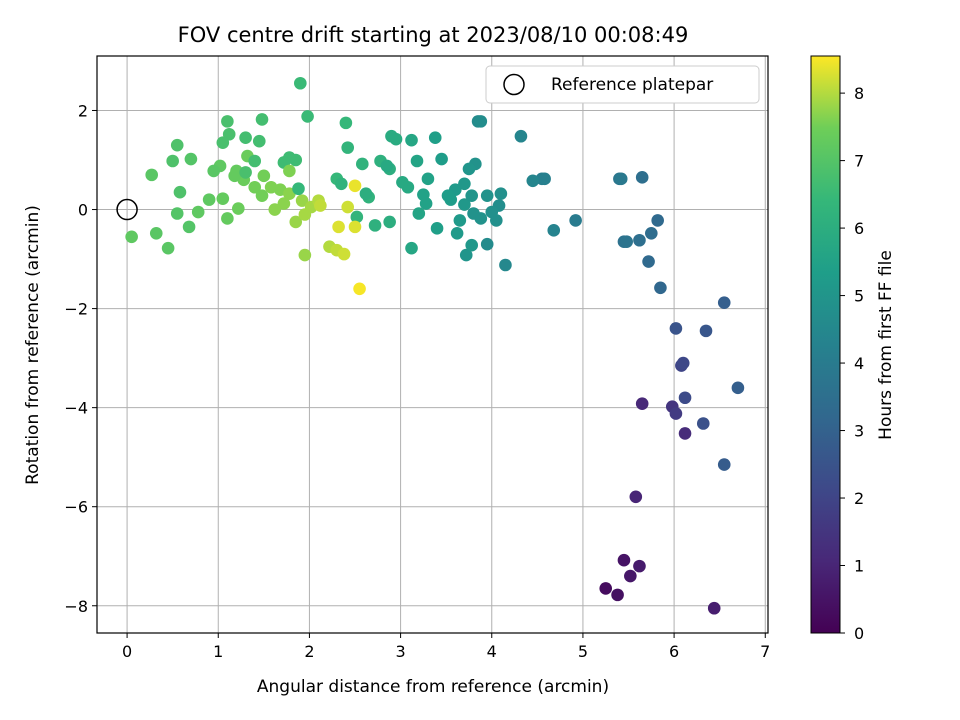 Image resolution: width=960 pixels, height=720 pixels. I want to click on colorbar-tick-label: 7, so click(859, 161).